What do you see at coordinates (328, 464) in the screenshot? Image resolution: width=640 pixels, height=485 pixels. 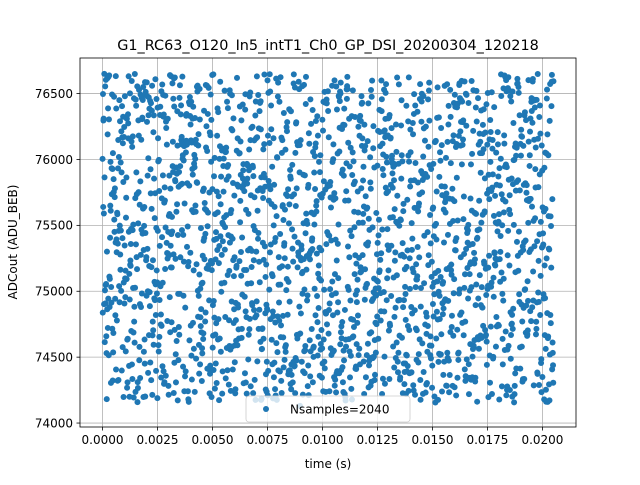 I see `x-axis-label: time (s)` at bounding box center [328, 464].